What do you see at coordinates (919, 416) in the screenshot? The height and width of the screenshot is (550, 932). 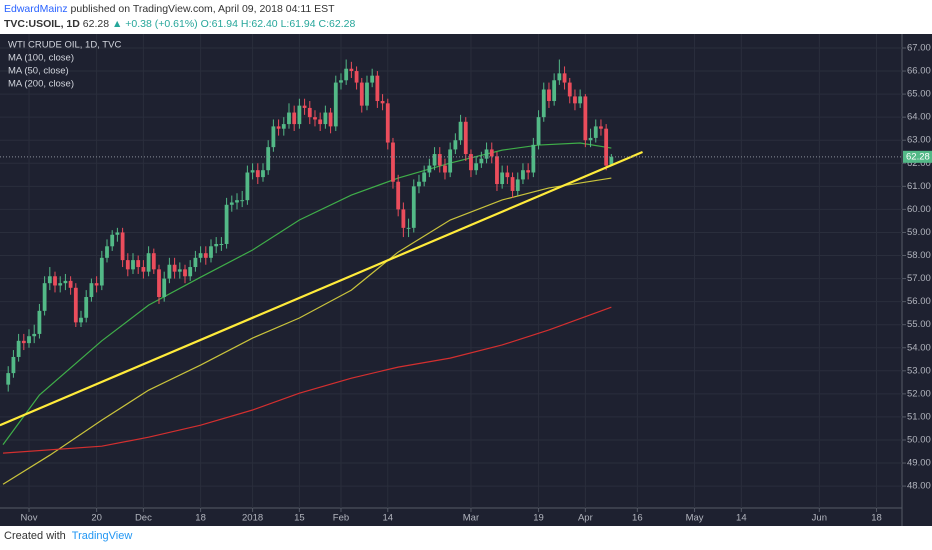 I see `y-tick-label: 51.00` at bounding box center [919, 416].